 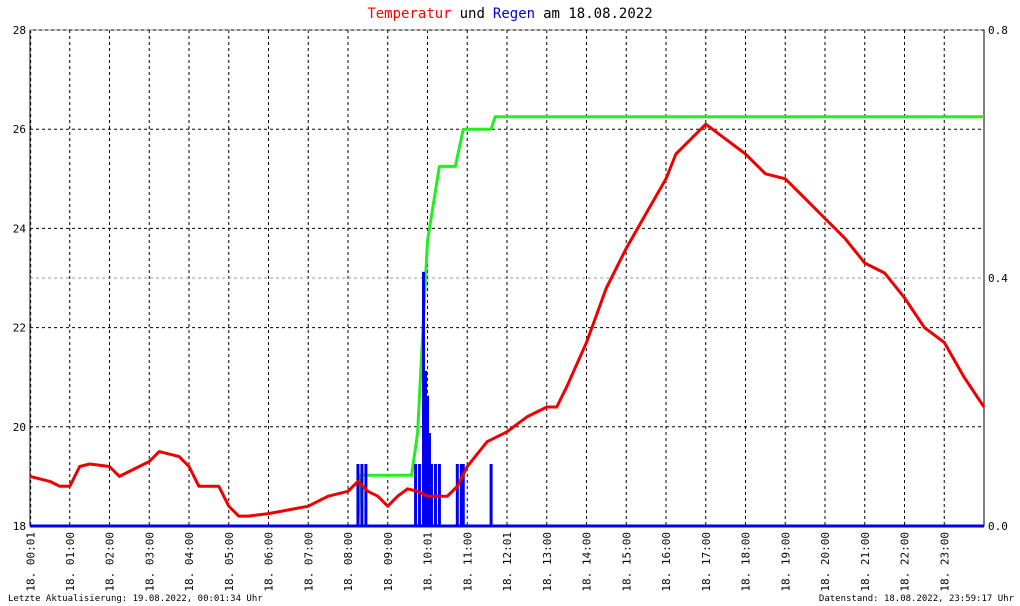 What do you see at coordinates (189, 562) in the screenshot?
I see `x-tick-label: 18. 04:00` at bounding box center [189, 562].